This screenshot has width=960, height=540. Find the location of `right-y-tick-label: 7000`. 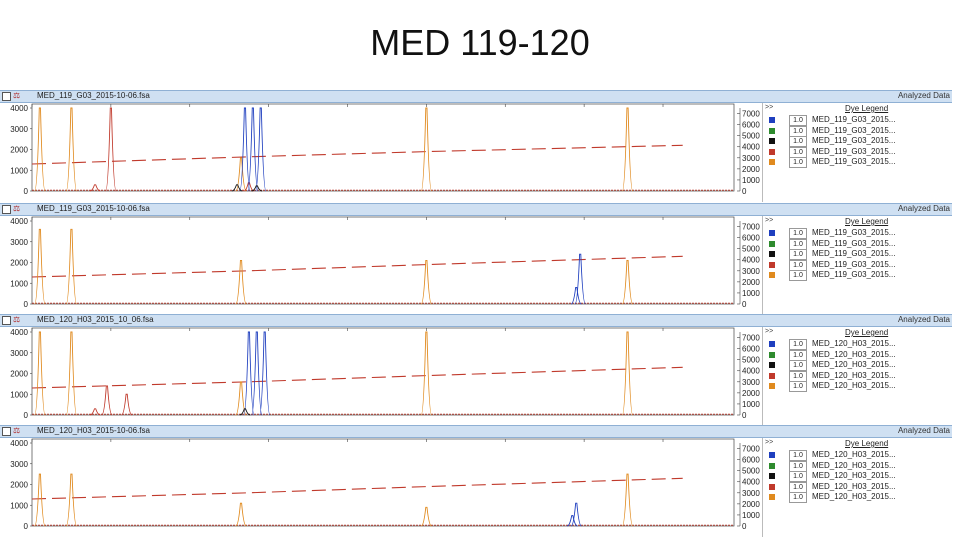

right-y-tick-label: 7000 is located at coordinates (751, 227).